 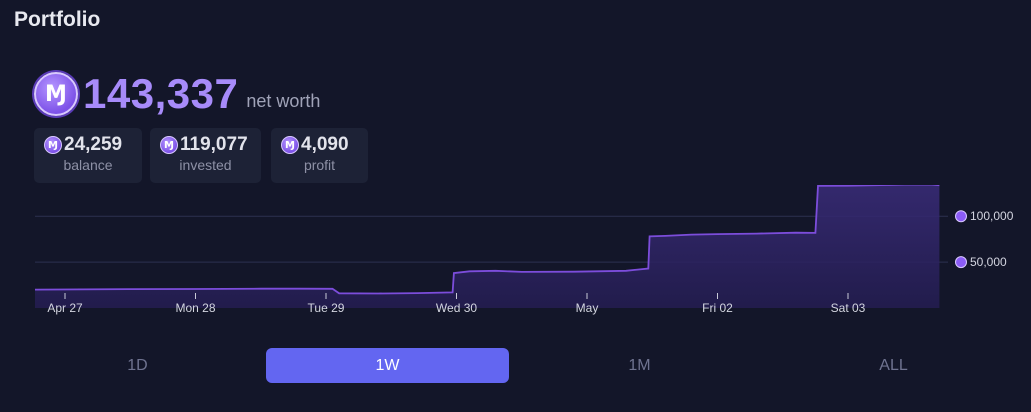 What do you see at coordinates (717, 308) in the screenshot?
I see `x-tick-label: Fri 02` at bounding box center [717, 308].